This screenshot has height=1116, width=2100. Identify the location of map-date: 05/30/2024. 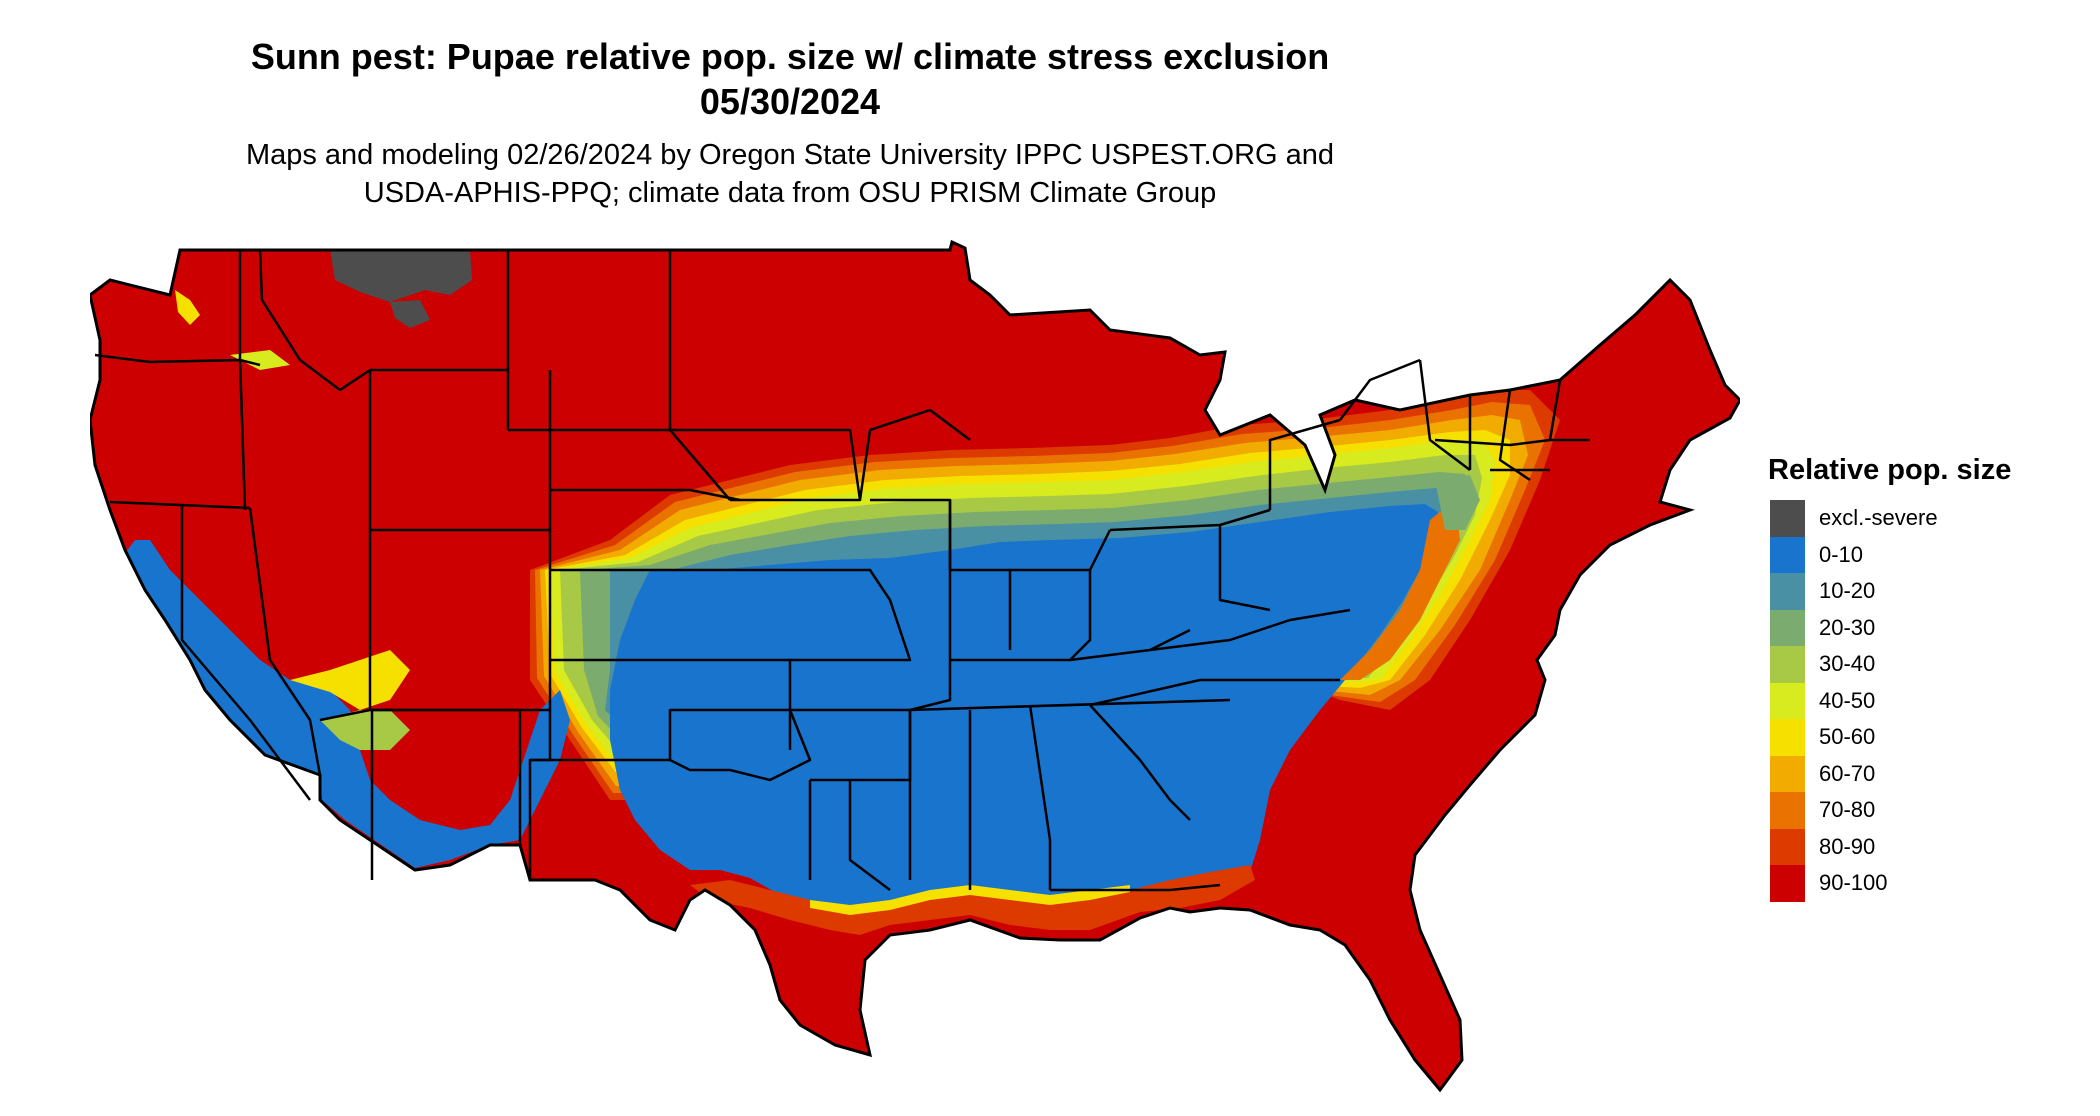
(790, 101).